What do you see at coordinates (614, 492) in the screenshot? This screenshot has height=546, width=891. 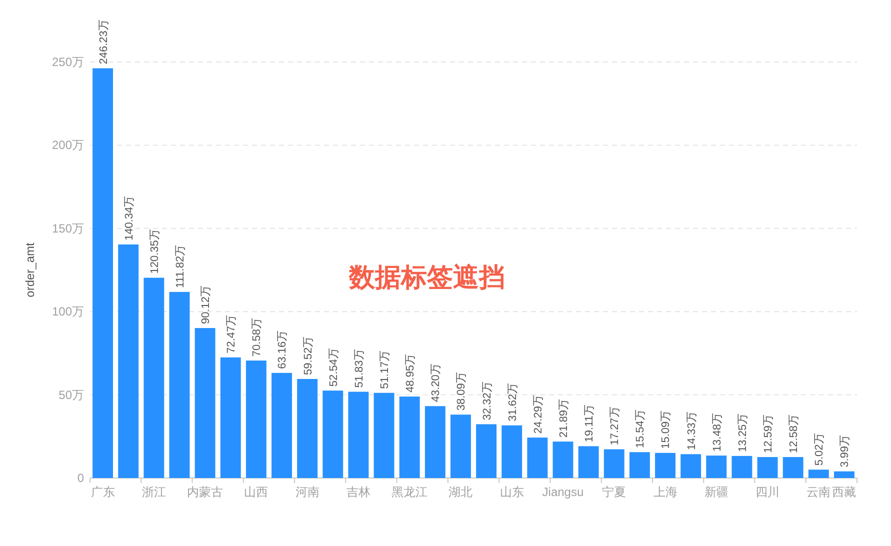 I see `x-tick-label: 宁夏` at bounding box center [614, 492].